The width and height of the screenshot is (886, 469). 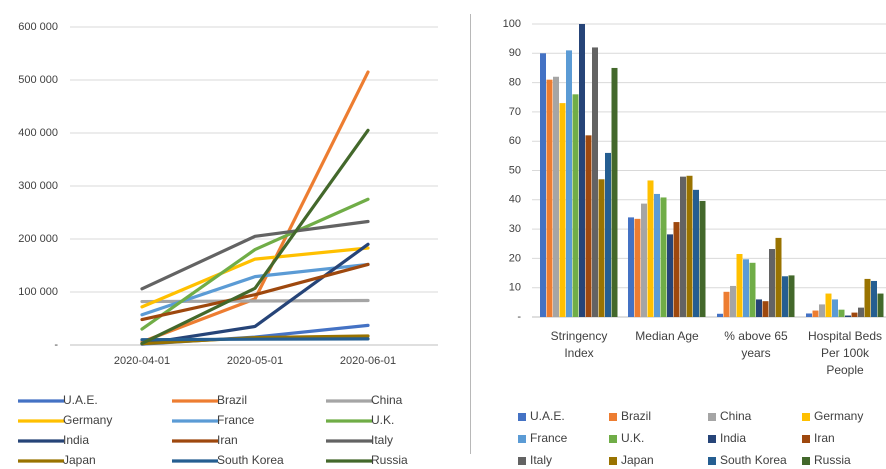 What do you see at coordinates (667, 336) in the screenshot?
I see `x-tick-label: Median Age` at bounding box center [667, 336].